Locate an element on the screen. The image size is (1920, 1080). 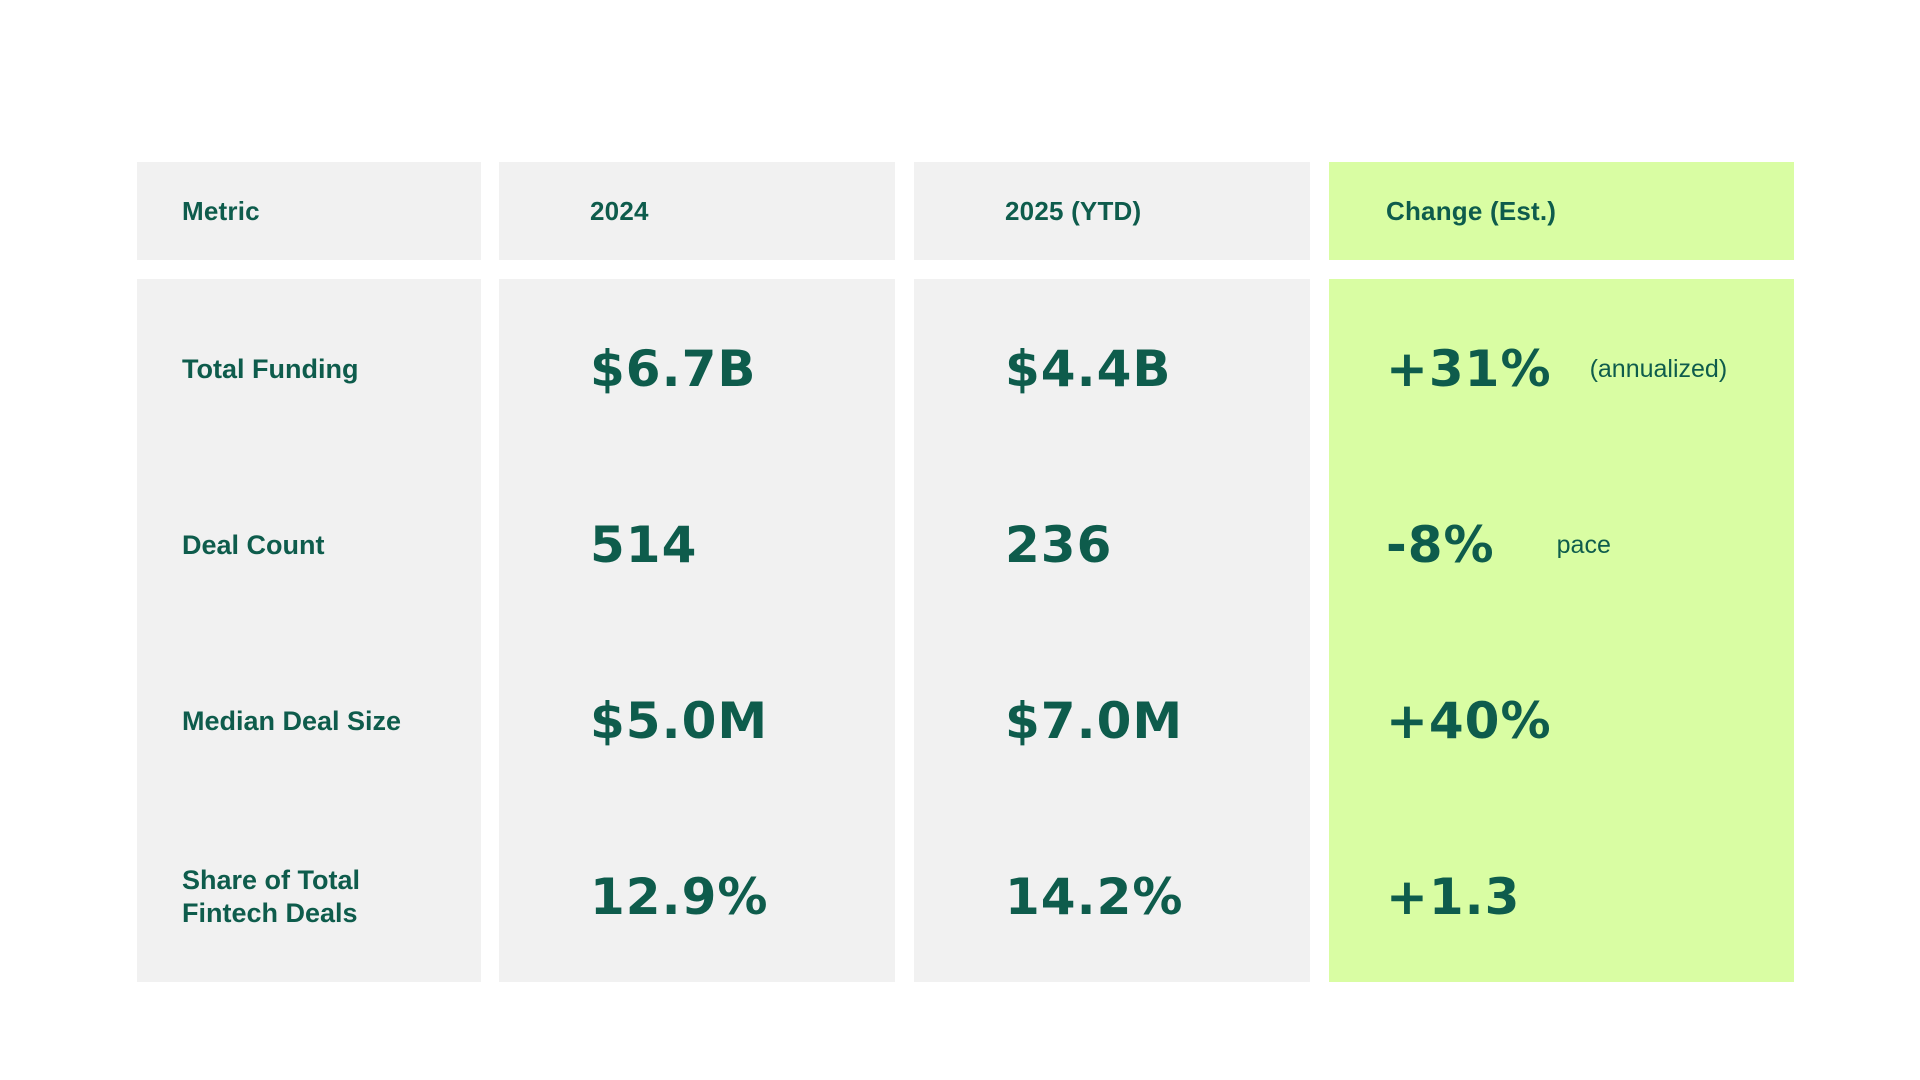
header-label-change: Change (Est.) is located at coordinates (1471, 211).